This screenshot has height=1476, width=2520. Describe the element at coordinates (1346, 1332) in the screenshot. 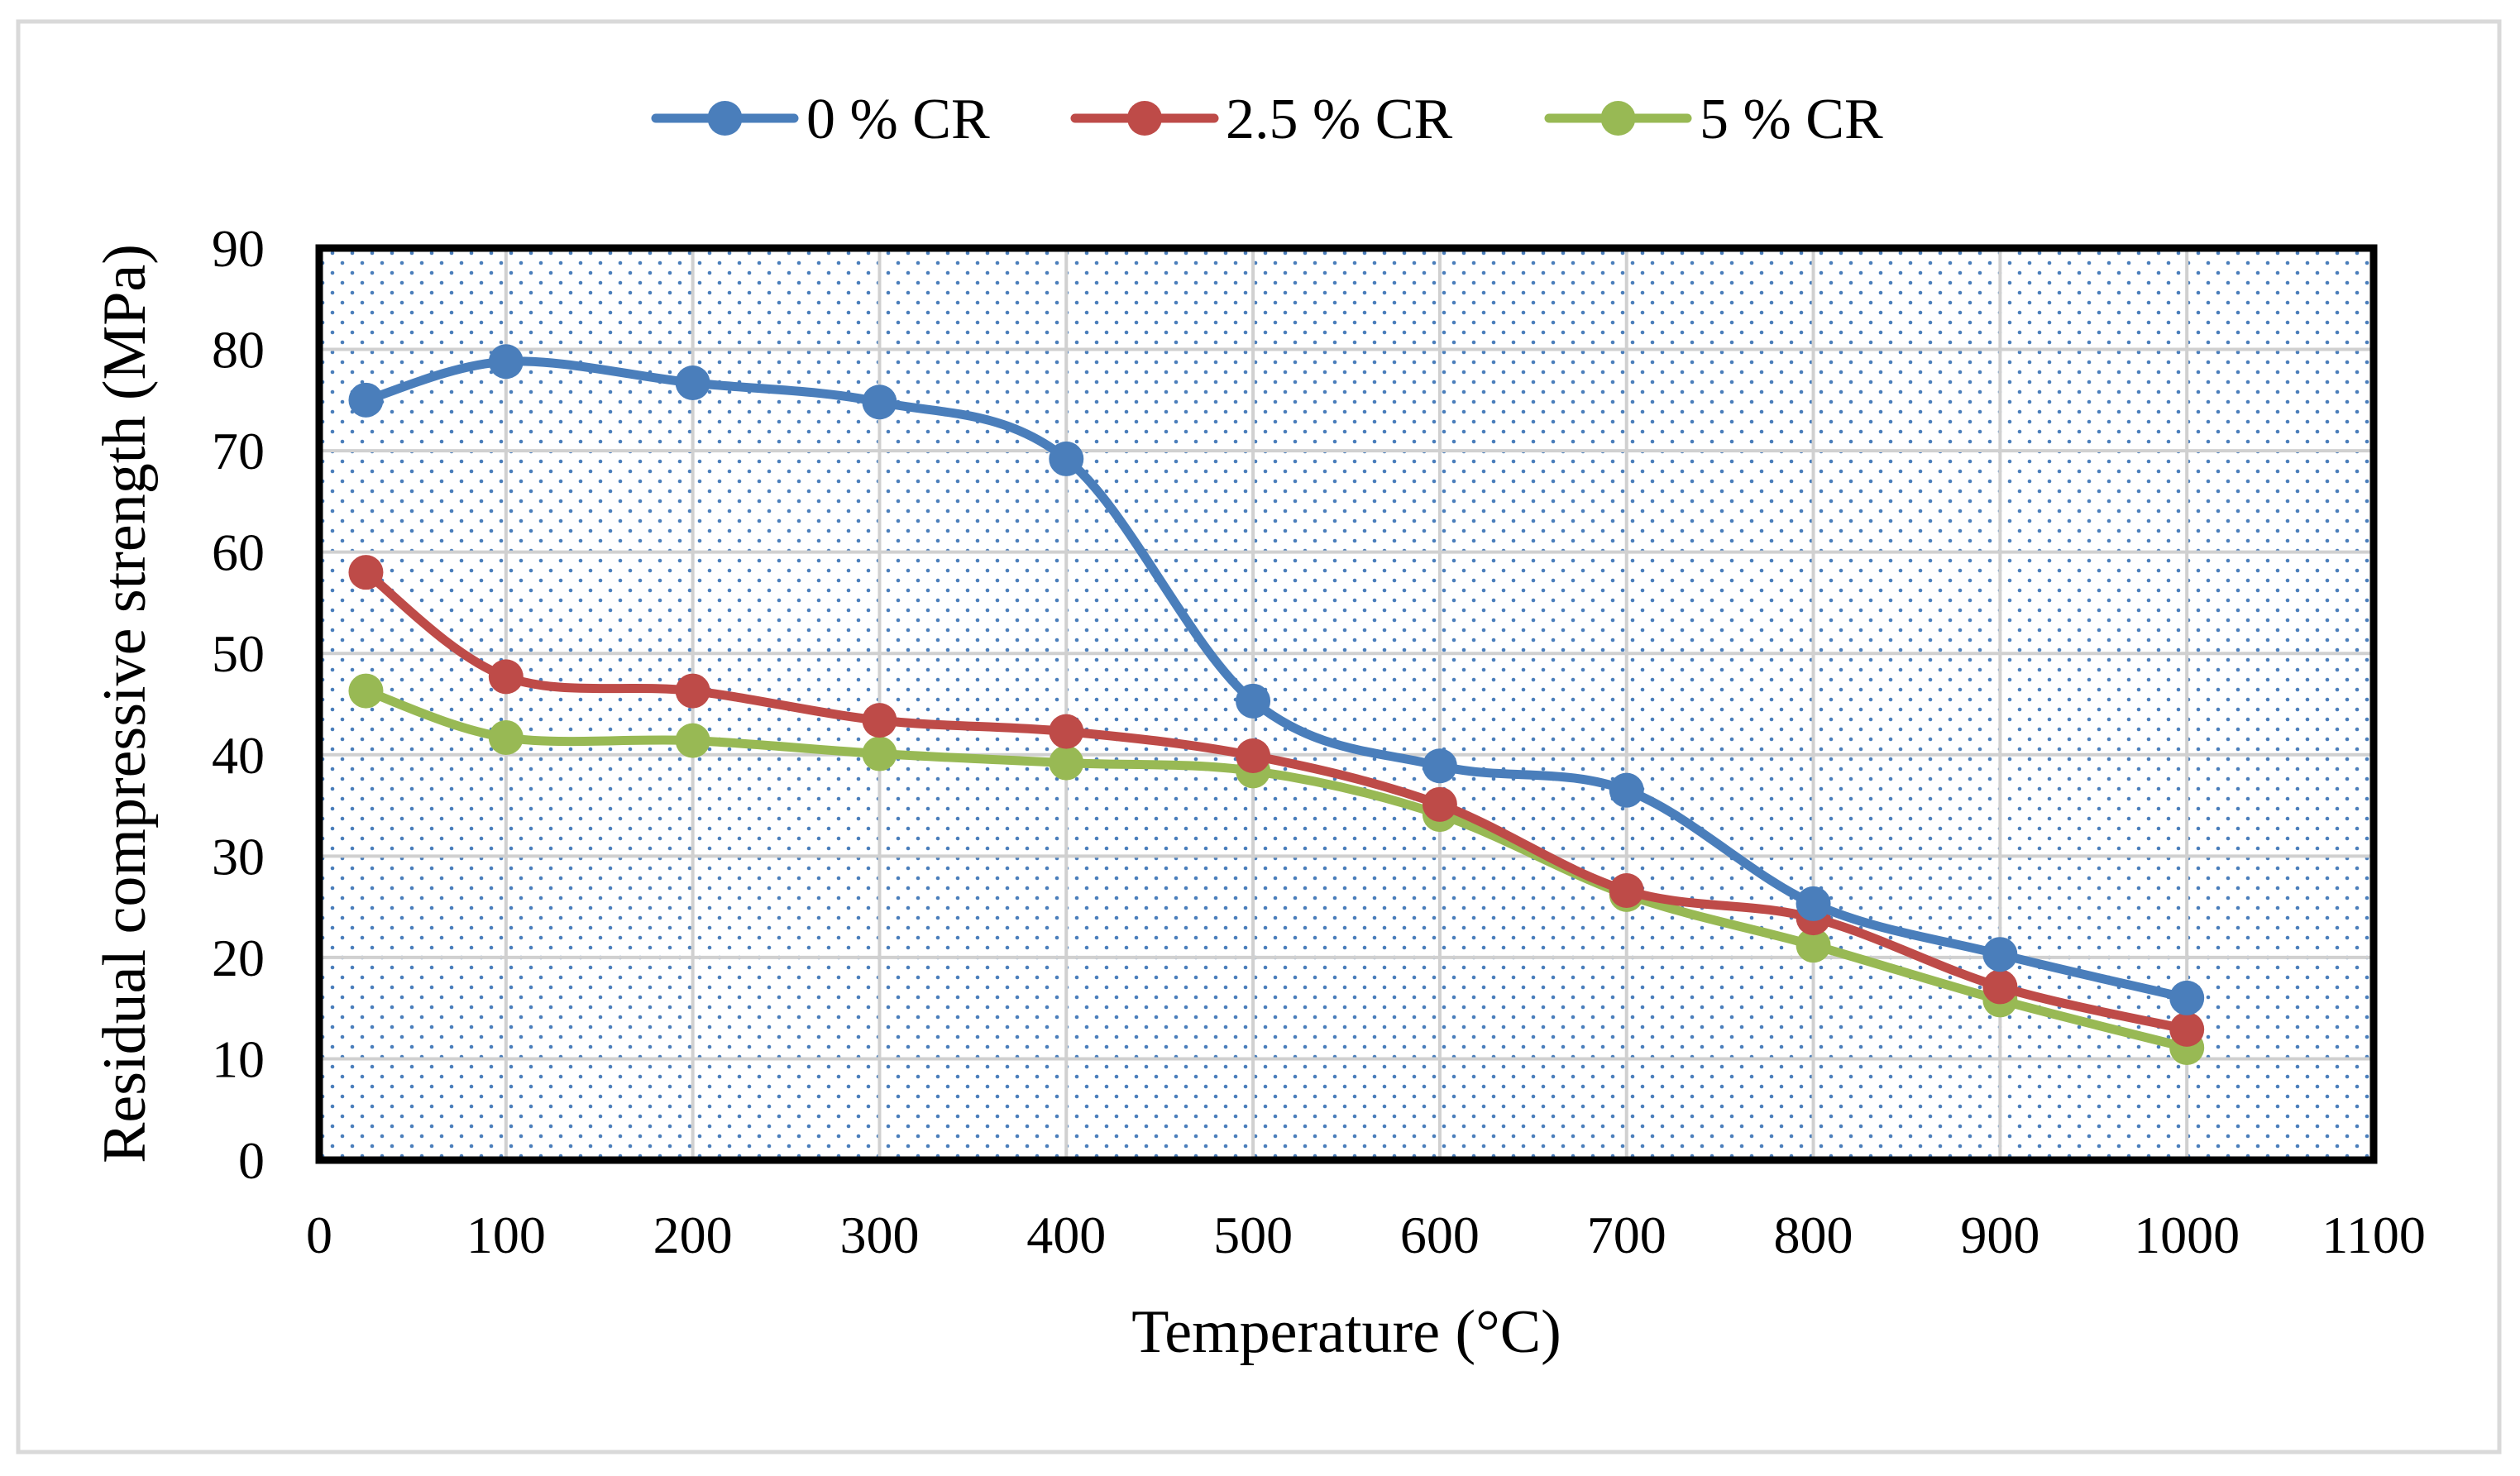

I see `x-axis-title: Temperature (°C)` at that location.